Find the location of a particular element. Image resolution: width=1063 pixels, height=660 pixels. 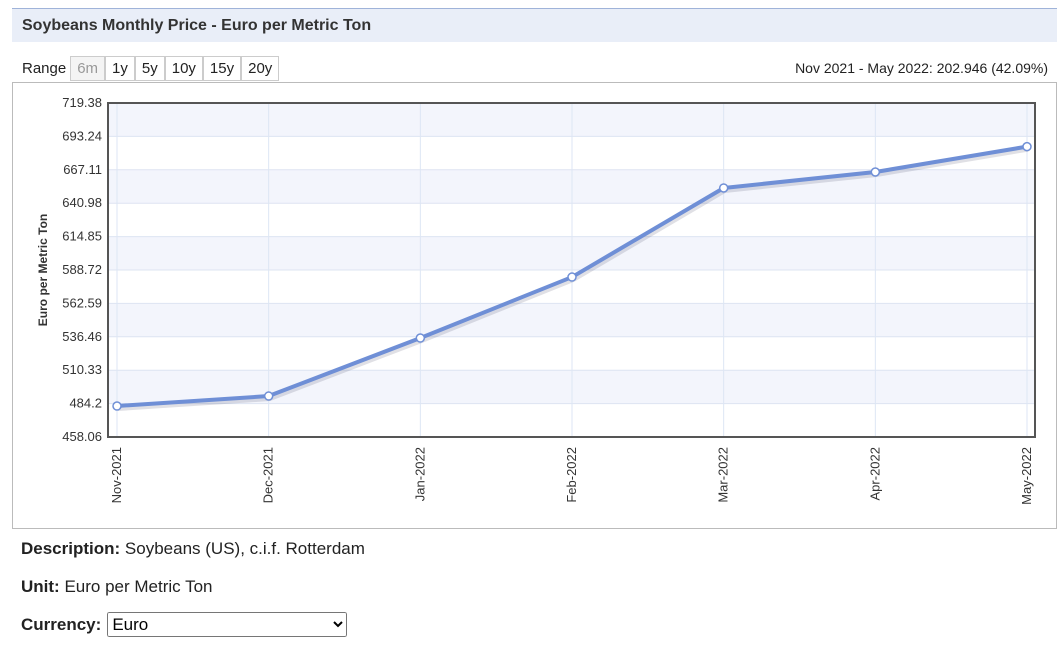

range-button: 5y is located at coordinates (149, 68).